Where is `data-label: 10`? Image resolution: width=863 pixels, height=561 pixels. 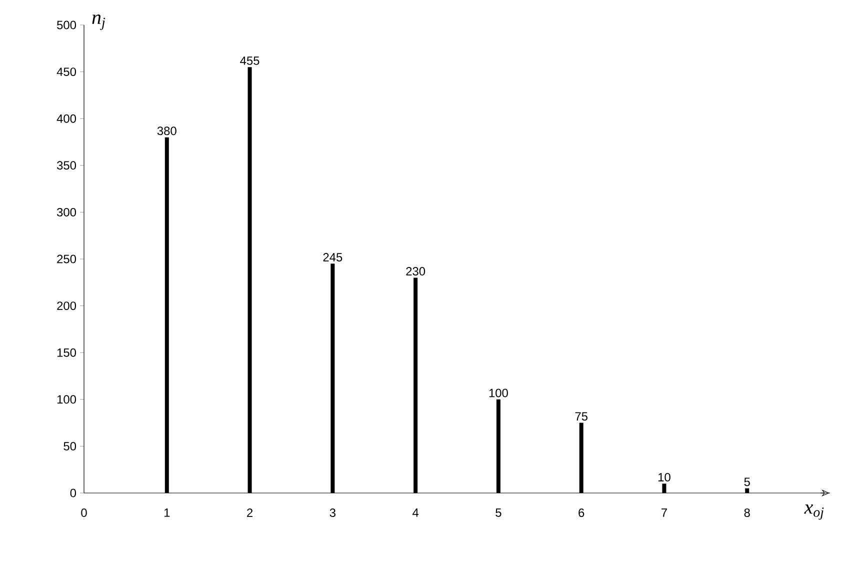 data-label: 10 is located at coordinates (664, 477).